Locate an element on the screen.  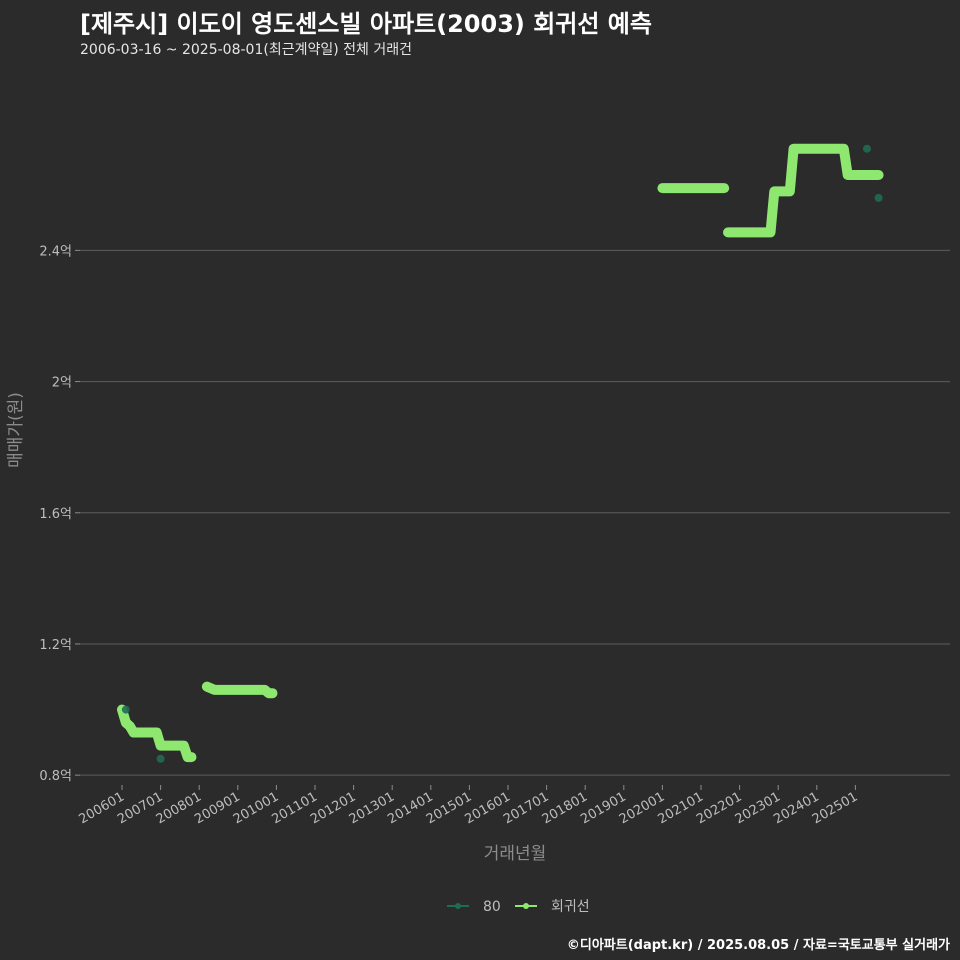
legend-label-80: 80 is located at coordinates (492, 907).